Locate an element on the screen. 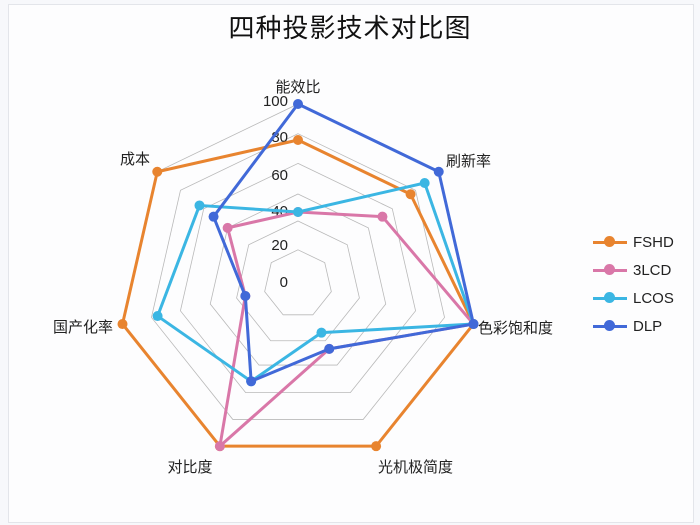 This screenshot has height=525, width=700. legend-label: LCOS is located at coordinates (653, 298).